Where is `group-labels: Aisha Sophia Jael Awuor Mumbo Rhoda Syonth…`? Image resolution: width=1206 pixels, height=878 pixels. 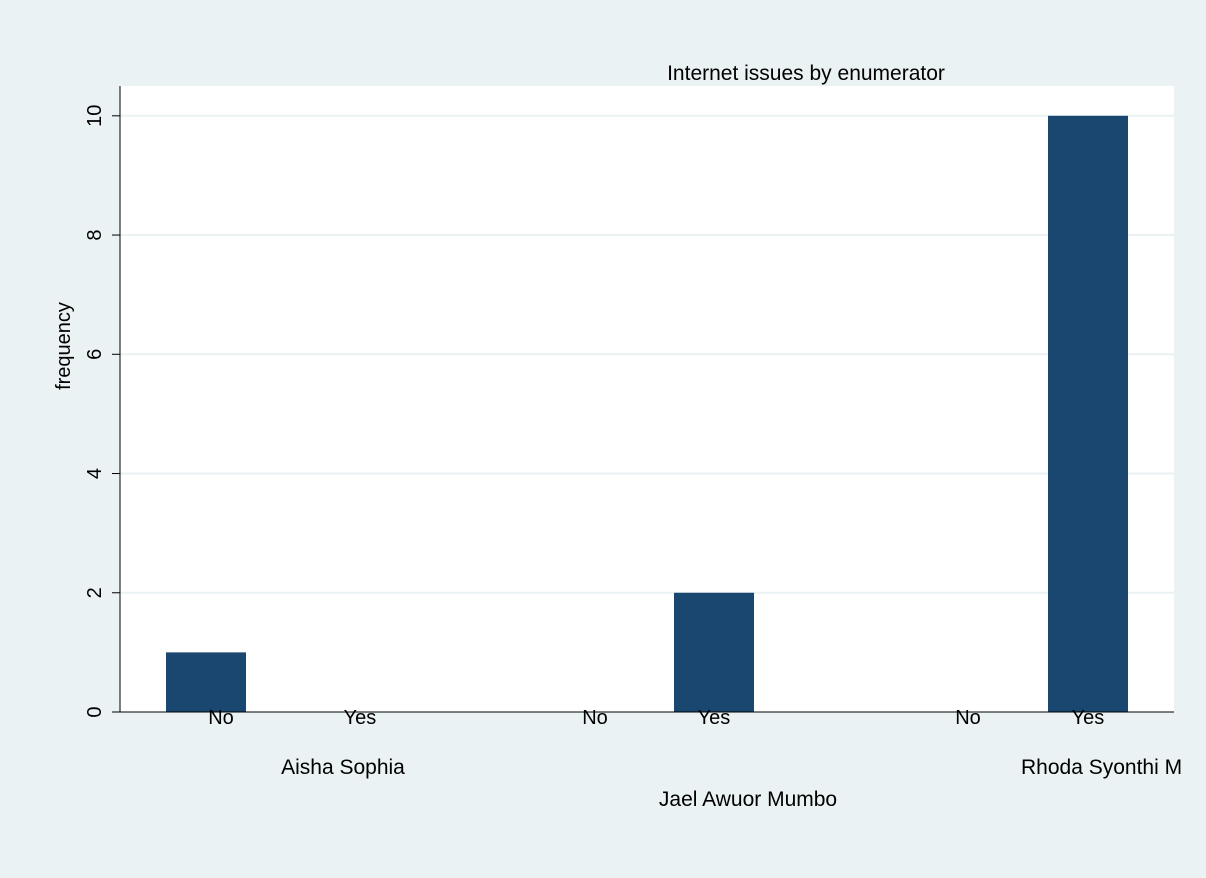
group-labels: Aisha Sophia Jael Awuor Mumbo Rhoda Syonth… is located at coordinates (731, 783).